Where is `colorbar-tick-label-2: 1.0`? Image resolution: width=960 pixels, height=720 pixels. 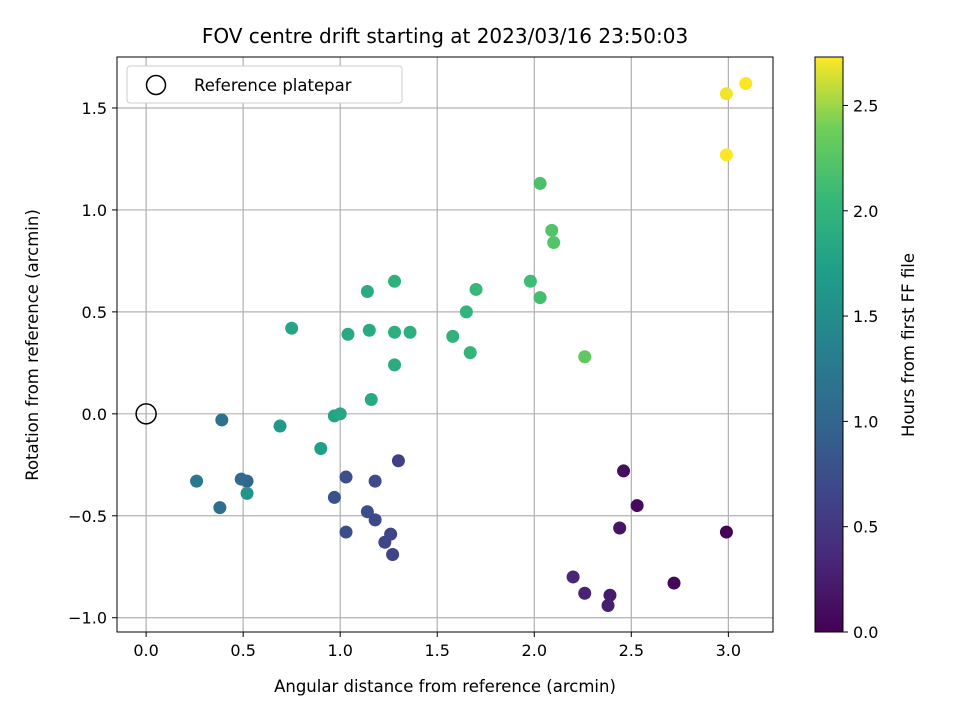 colorbar-tick-label-2: 1.0 is located at coordinates (865, 421).